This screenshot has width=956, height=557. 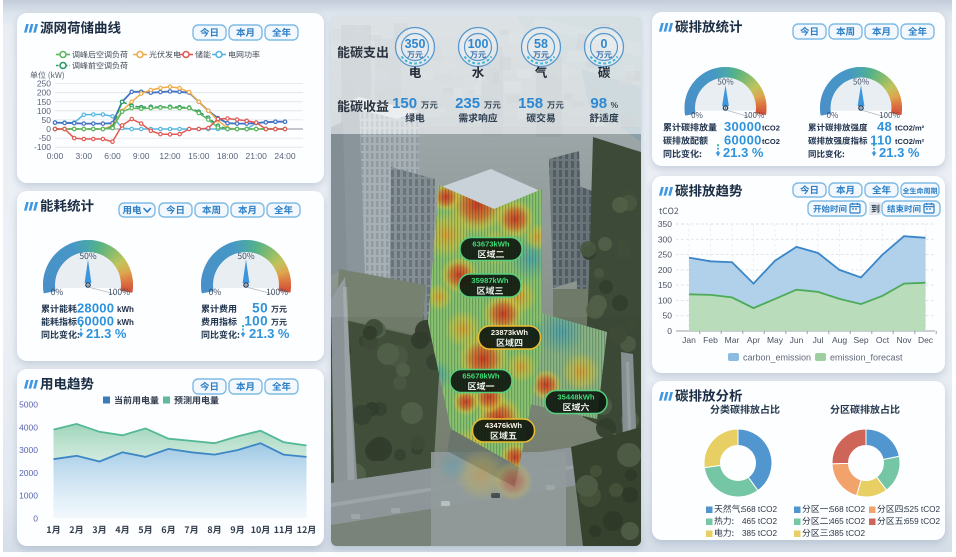 I want to click on svg-text: Apr, so click(x=753, y=340).